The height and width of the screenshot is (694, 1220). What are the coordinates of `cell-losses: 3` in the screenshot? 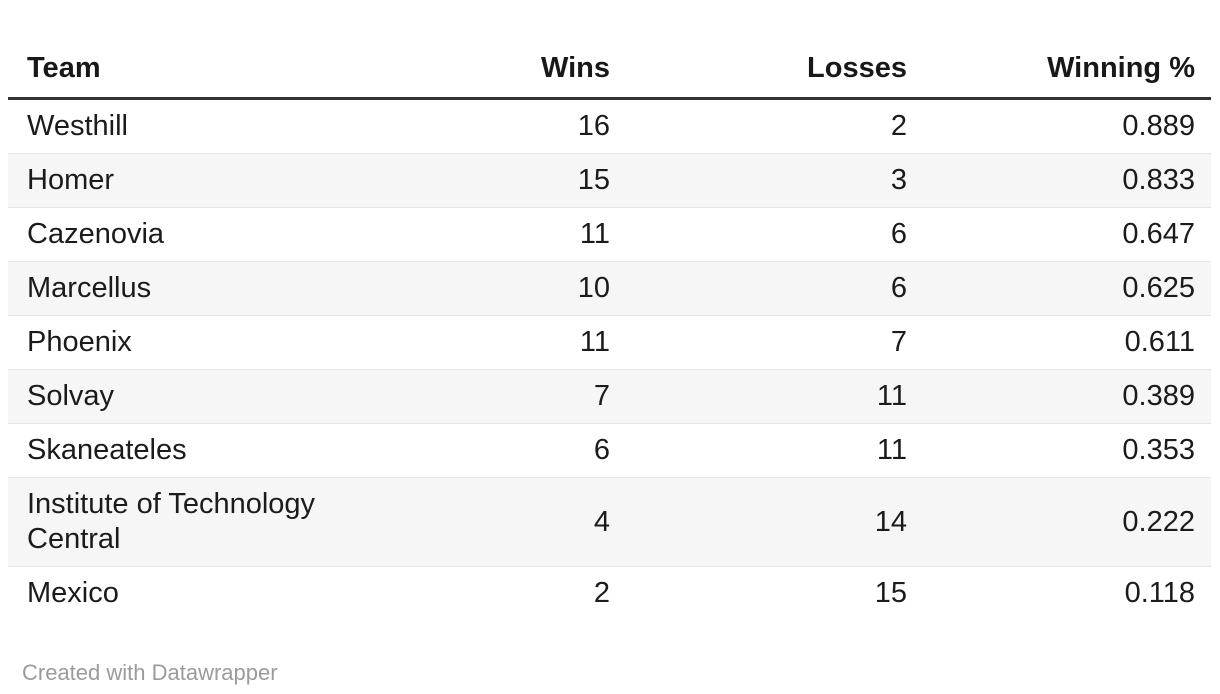 It's located at (758, 180).